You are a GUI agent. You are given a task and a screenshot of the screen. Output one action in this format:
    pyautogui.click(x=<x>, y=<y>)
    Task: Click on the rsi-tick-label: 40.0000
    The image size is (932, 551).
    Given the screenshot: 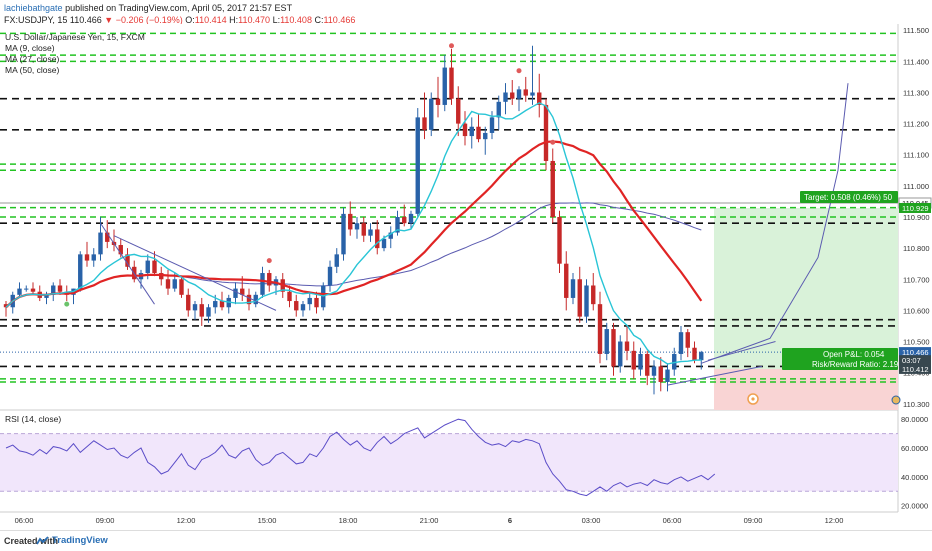 What is the action you would take?
    pyautogui.click(x=914, y=477)
    